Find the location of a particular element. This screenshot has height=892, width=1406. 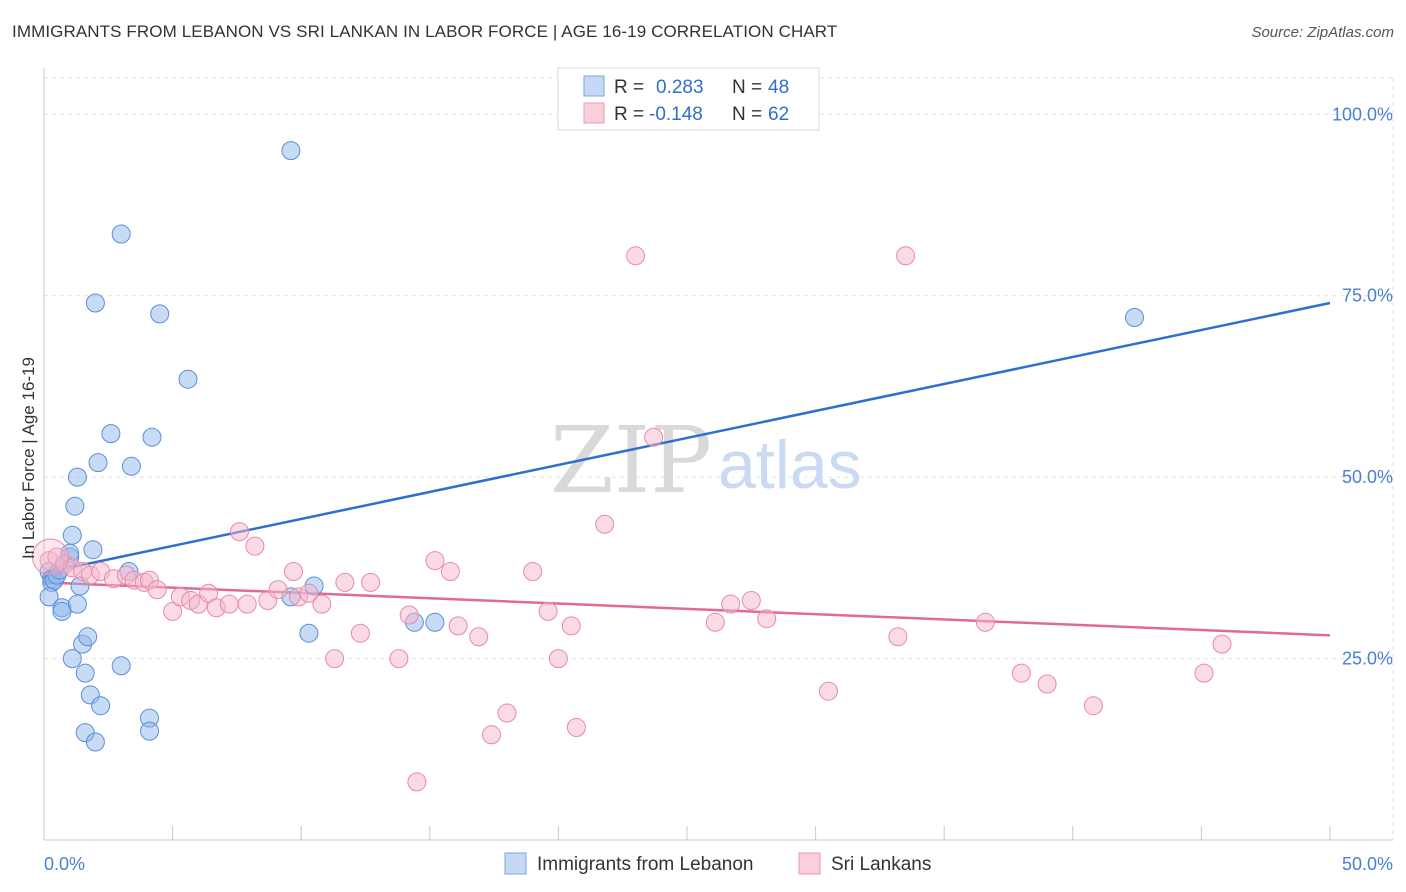

y-tick-label: 25.0% is located at coordinates (1367, 659).